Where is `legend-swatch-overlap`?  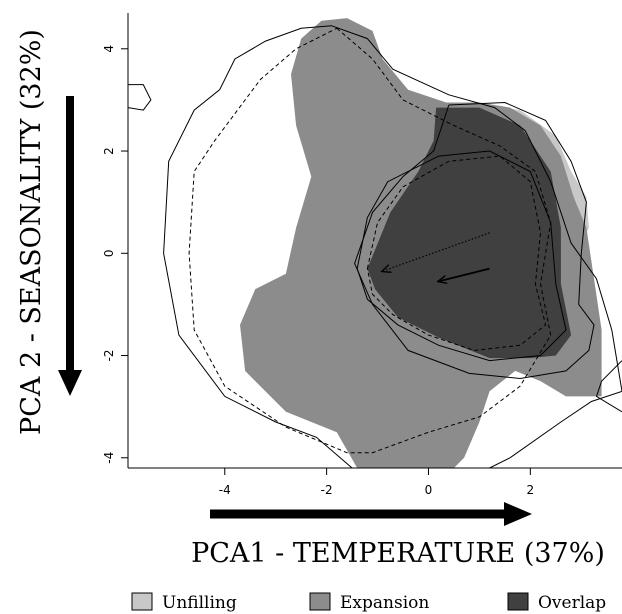
legend-swatch-overlap is located at coordinates (518, 601).